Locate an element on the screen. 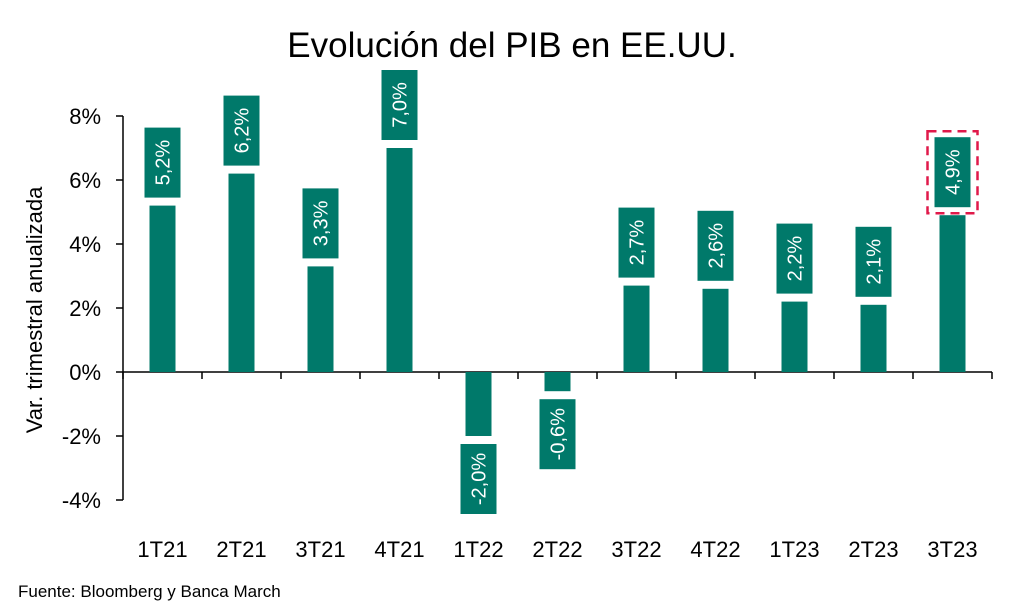 Image resolution: width=1024 pixels, height=606 pixels. bar-1T22 is located at coordinates (478, 404).